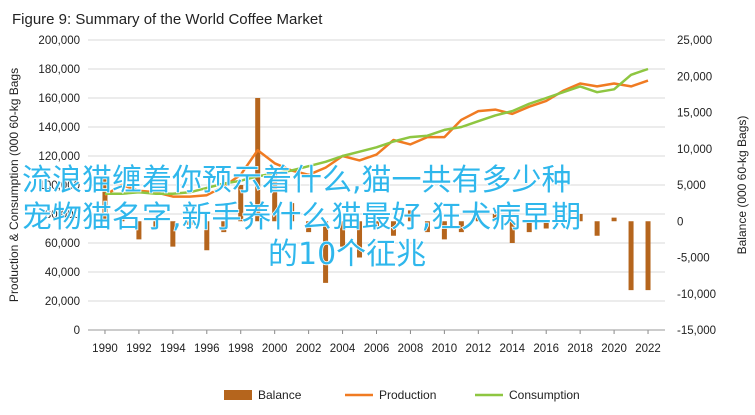 This screenshot has width=755, height=415. Describe the element at coordinates (479, 349) in the screenshot. I see `x-tick-label: 2012` at that location.